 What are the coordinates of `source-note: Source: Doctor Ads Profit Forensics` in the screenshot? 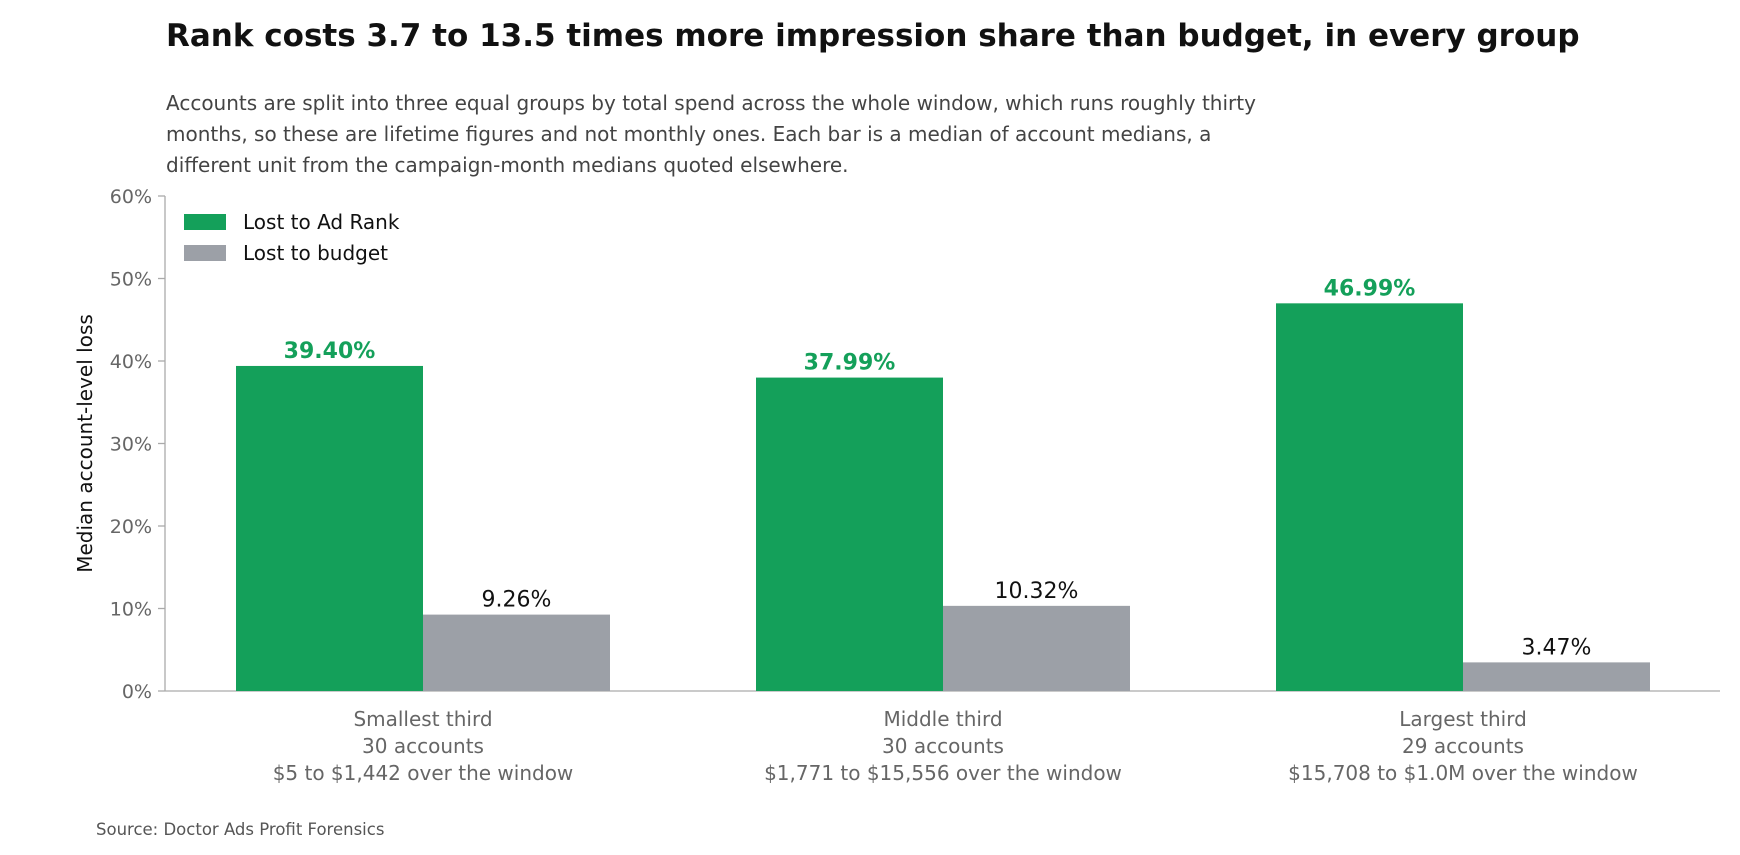 It's located at (240, 829).